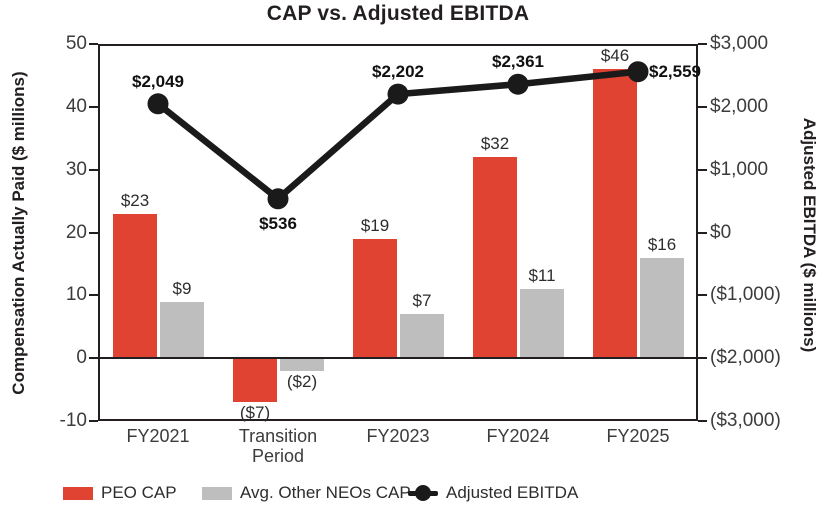  I want to click on left-axis-tick-label: 10, so click(76, 295).